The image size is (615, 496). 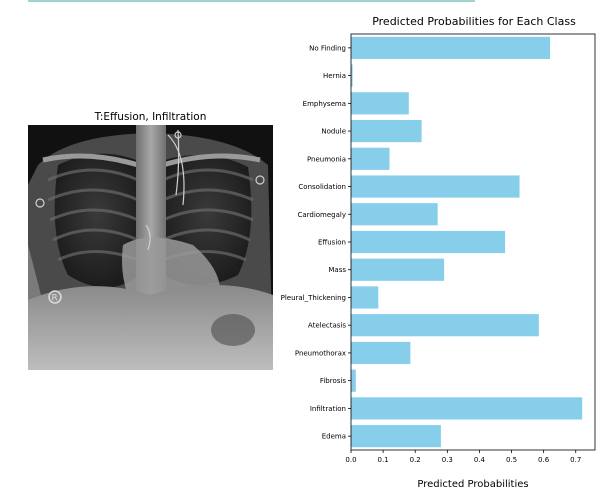 What do you see at coordinates (321, 215) in the screenshot?
I see `y-tick-label: Cardiomegaly` at bounding box center [321, 215].